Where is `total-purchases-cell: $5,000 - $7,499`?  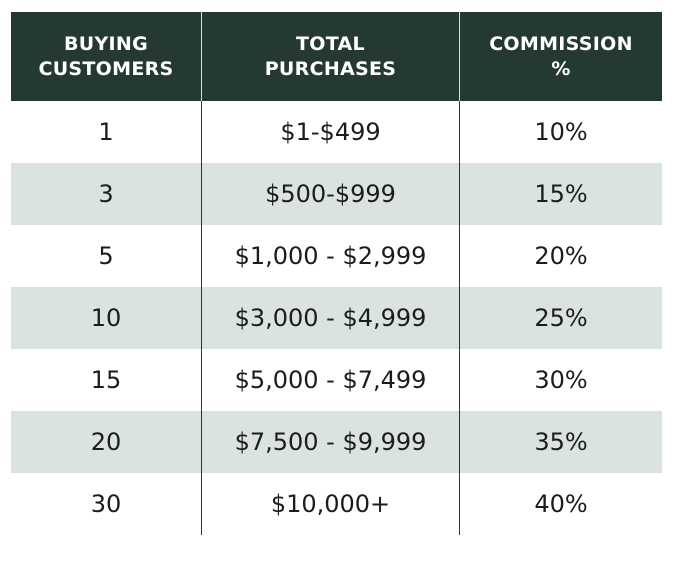
total-purchases-cell: $5,000 - $7,499 is located at coordinates (330, 380).